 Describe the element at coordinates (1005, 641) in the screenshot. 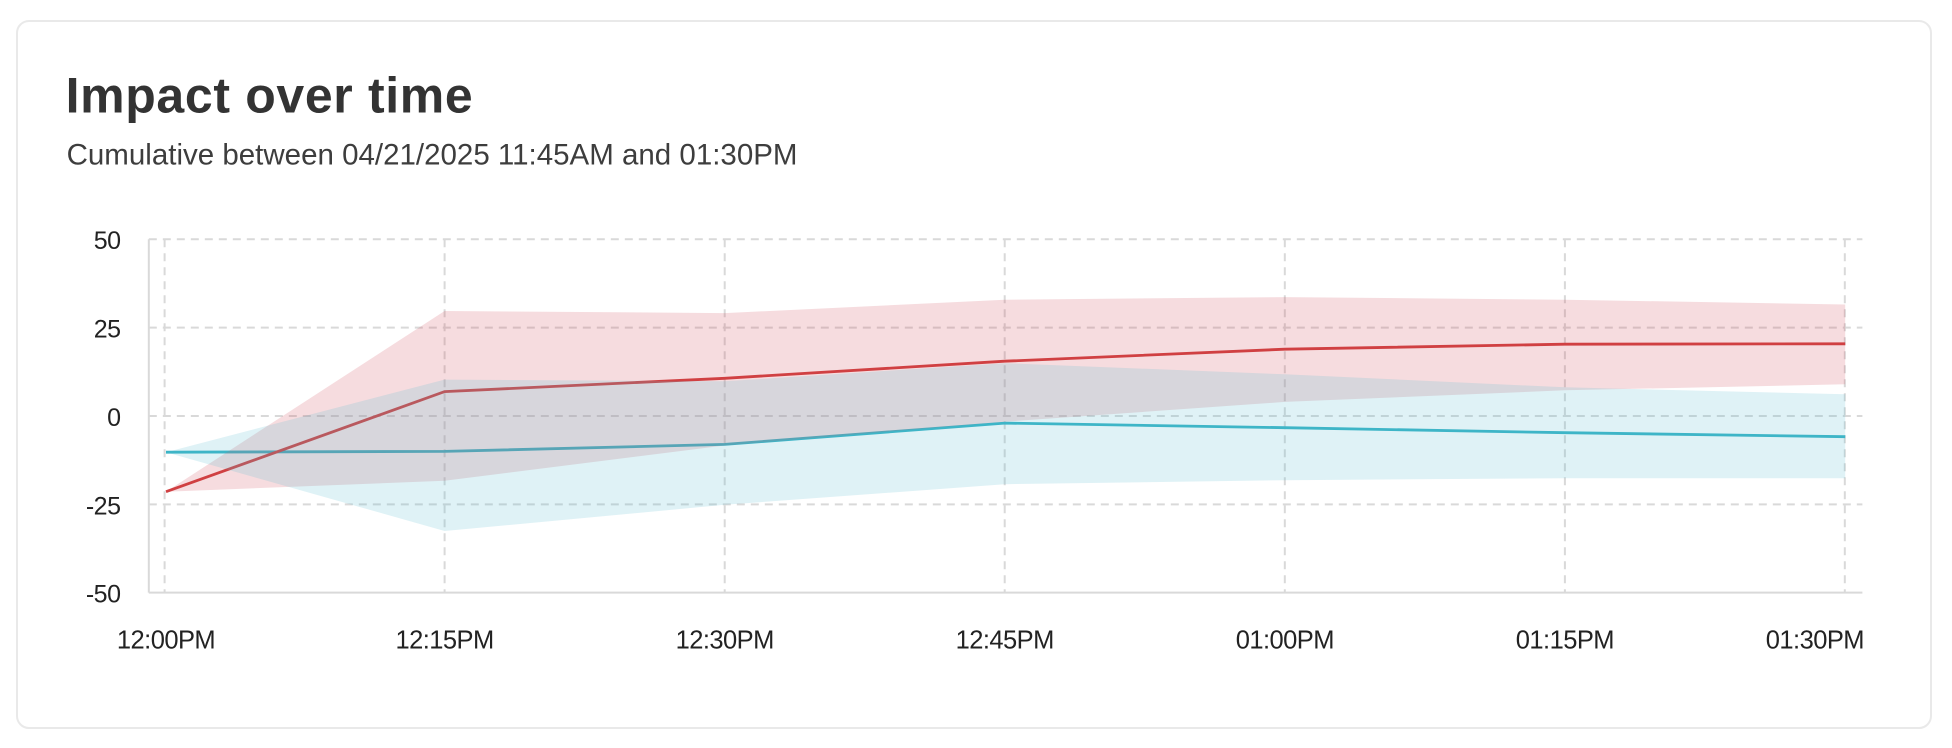

I see `svg-text: 12:45PM` at that location.